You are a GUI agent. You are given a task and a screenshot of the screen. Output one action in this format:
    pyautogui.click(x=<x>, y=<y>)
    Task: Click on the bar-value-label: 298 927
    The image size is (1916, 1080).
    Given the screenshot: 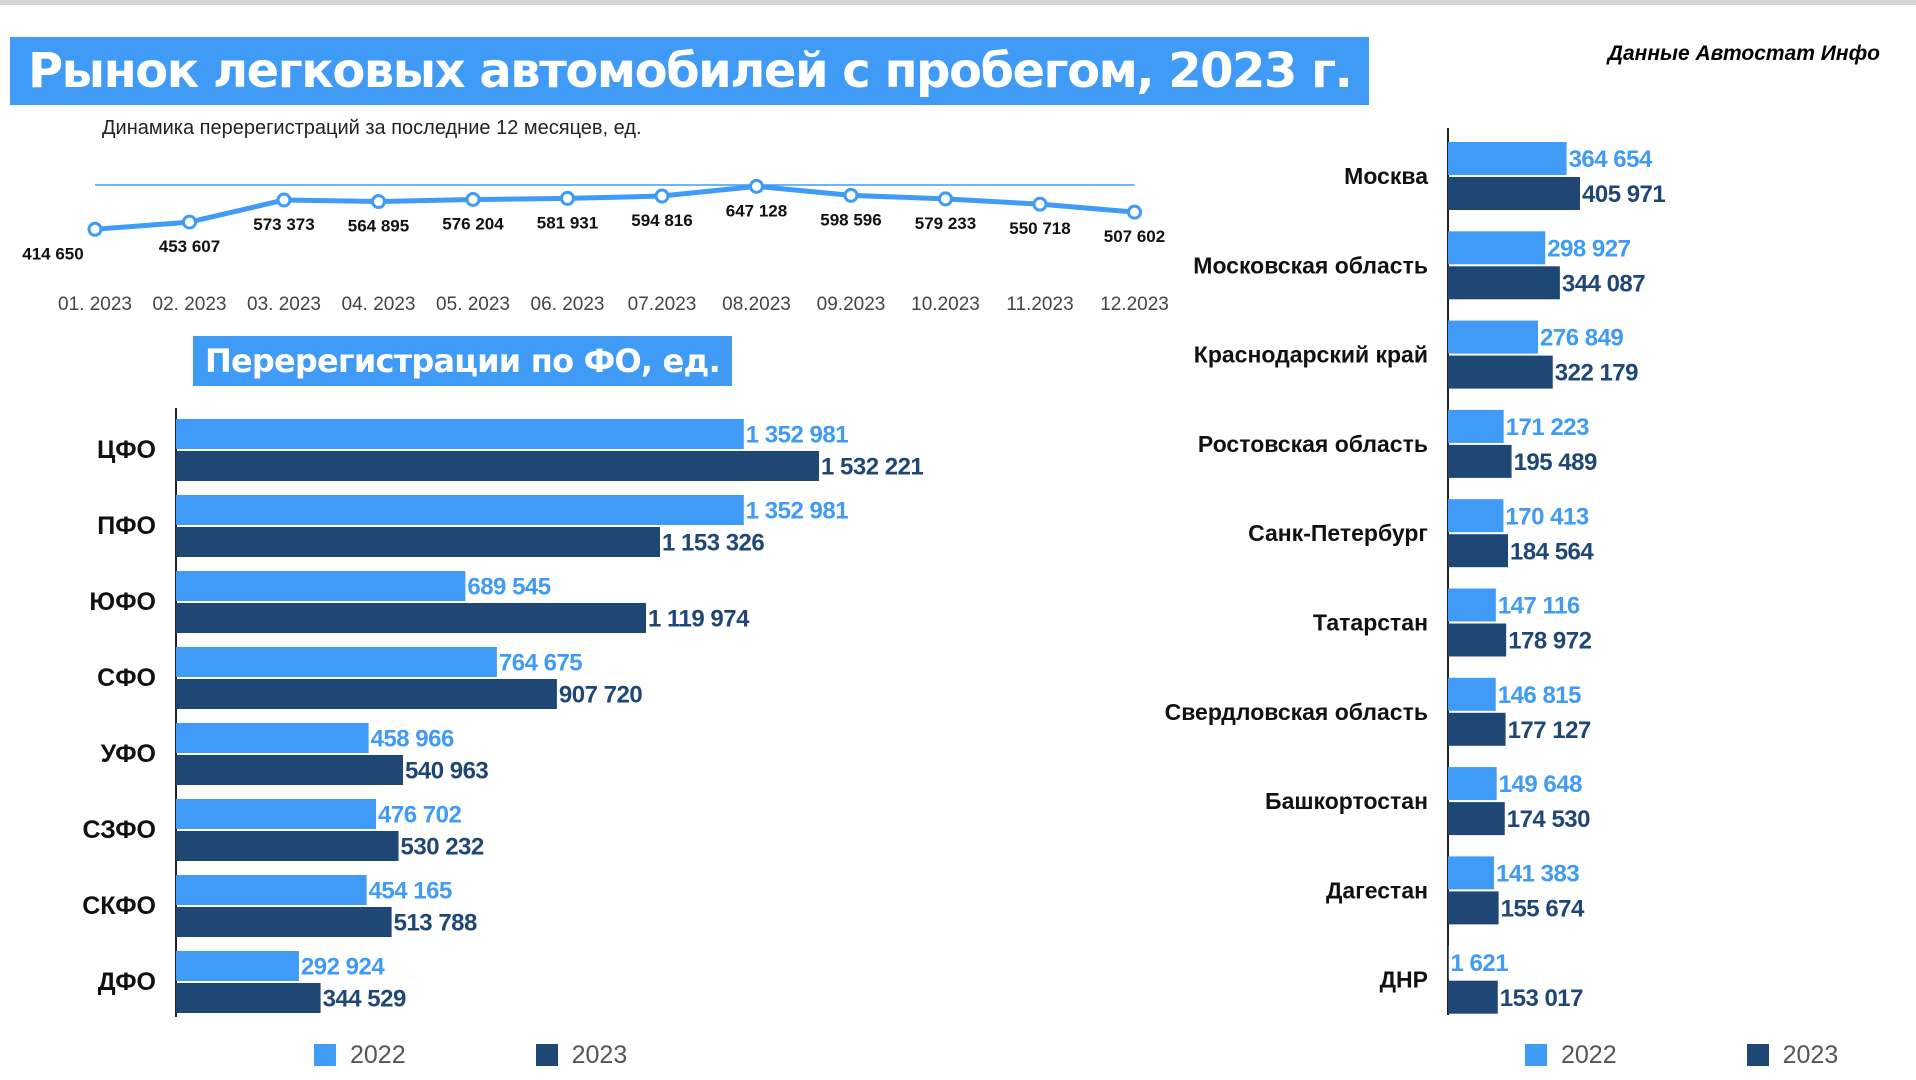 What is the action you would take?
    pyautogui.click(x=1588, y=248)
    